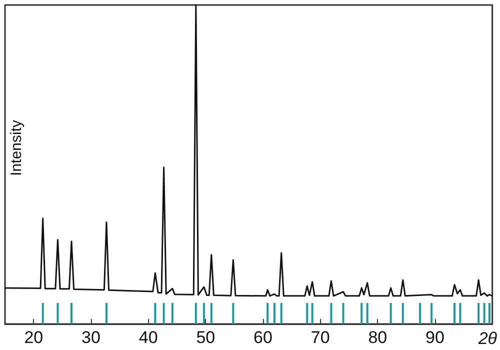 This screenshot has width=500, height=350. I want to click on x-tick-label: 50, so click(206, 337).